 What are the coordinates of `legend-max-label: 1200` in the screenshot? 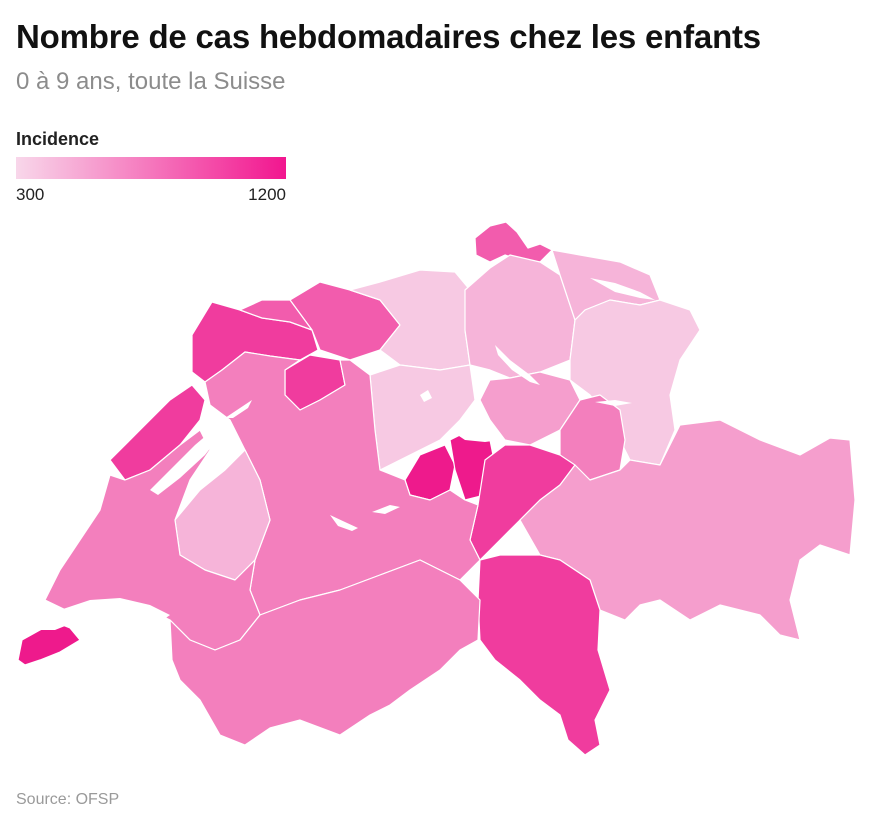 It's located at (267, 194).